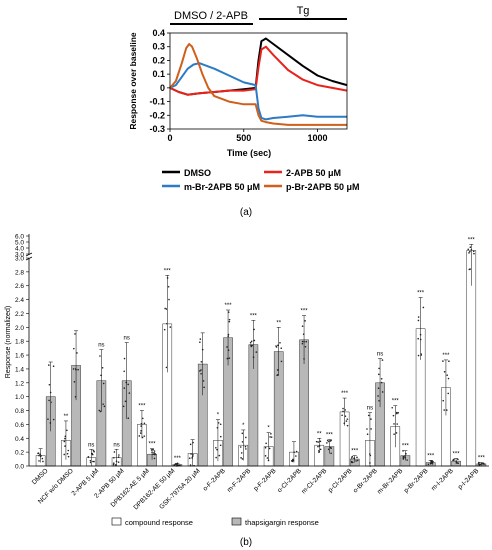 The image size is (492, 550). I want to click on legend-label-dmso: DMSO, so click(197, 173).